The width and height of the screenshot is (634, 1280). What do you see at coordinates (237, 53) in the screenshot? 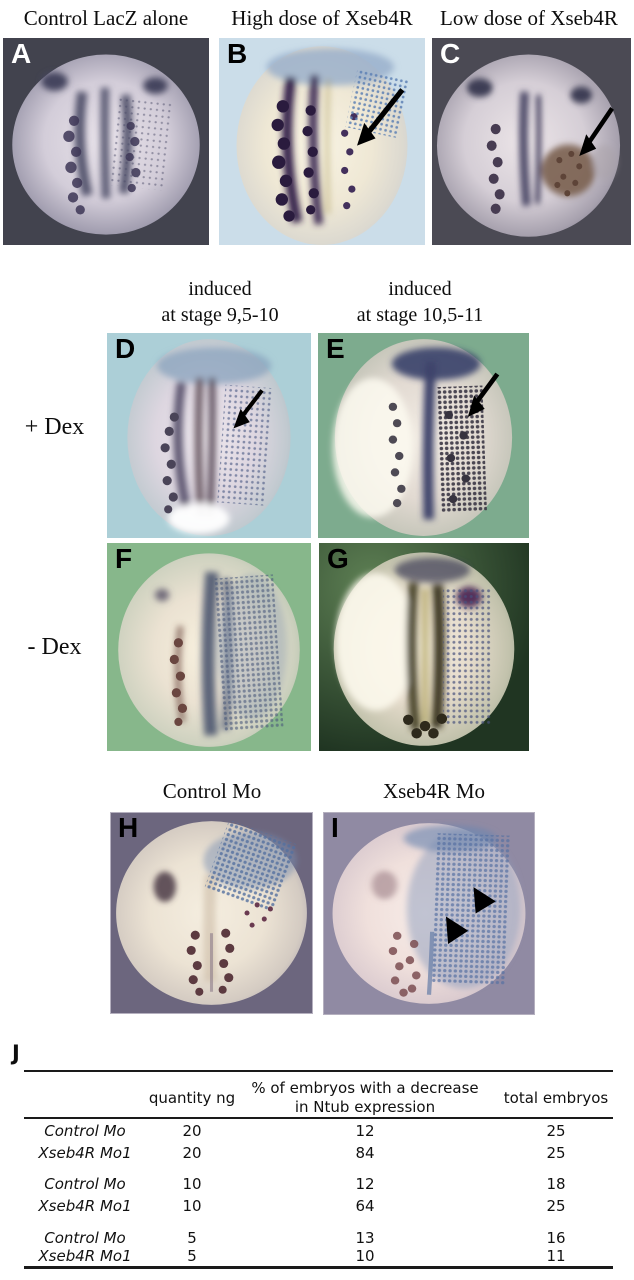
I see `panel-letter-B: B` at bounding box center [237, 53].